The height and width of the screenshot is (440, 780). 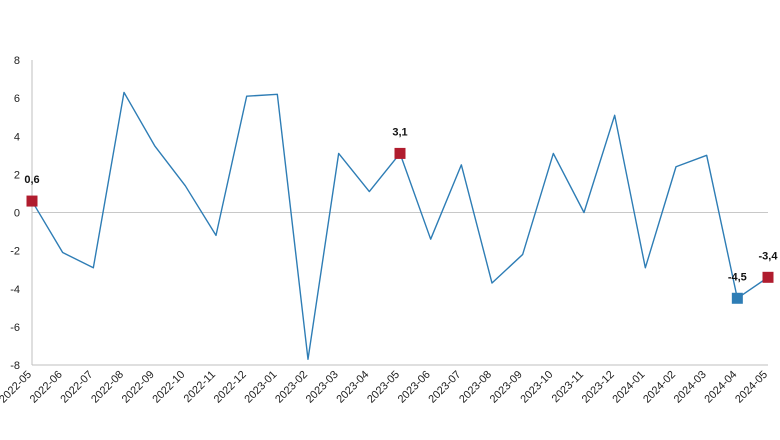 I want to click on x-tick-label: 2023-12, so click(x=598, y=387).